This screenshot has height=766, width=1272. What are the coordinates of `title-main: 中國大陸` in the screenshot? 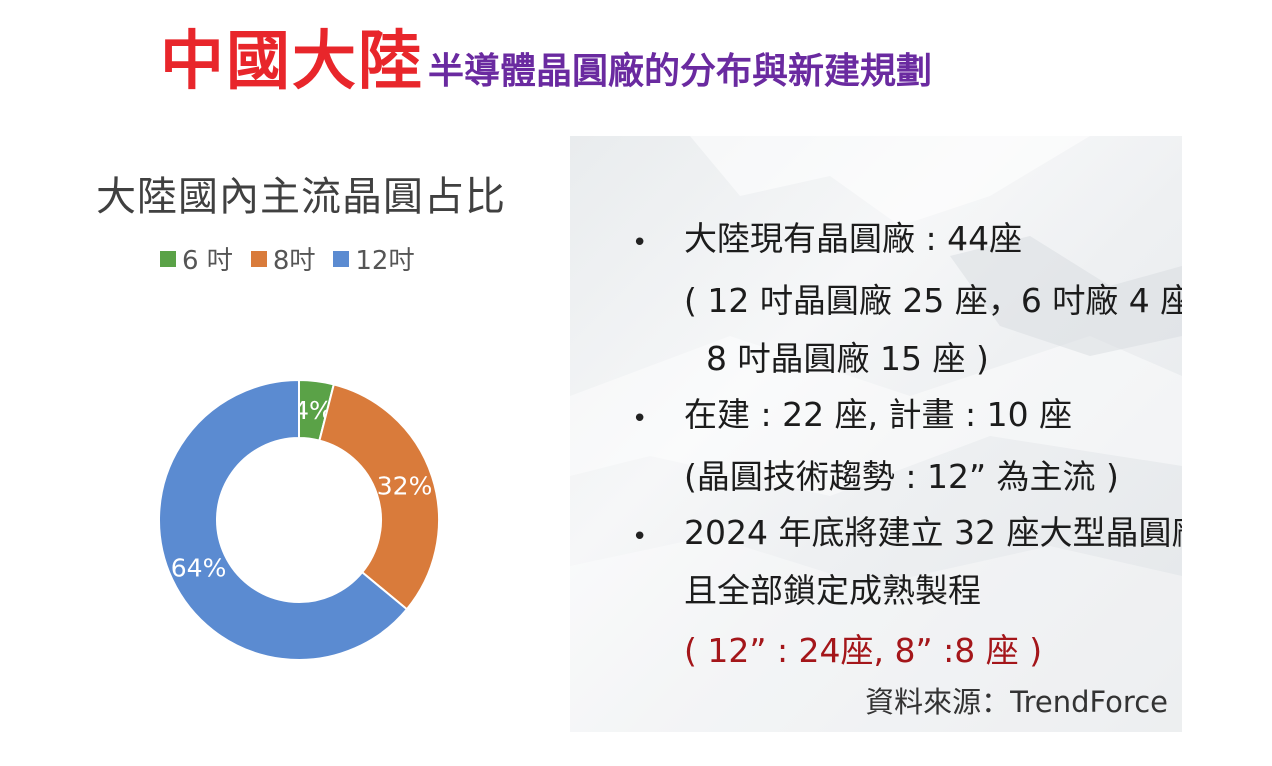 It's located at (292, 62).